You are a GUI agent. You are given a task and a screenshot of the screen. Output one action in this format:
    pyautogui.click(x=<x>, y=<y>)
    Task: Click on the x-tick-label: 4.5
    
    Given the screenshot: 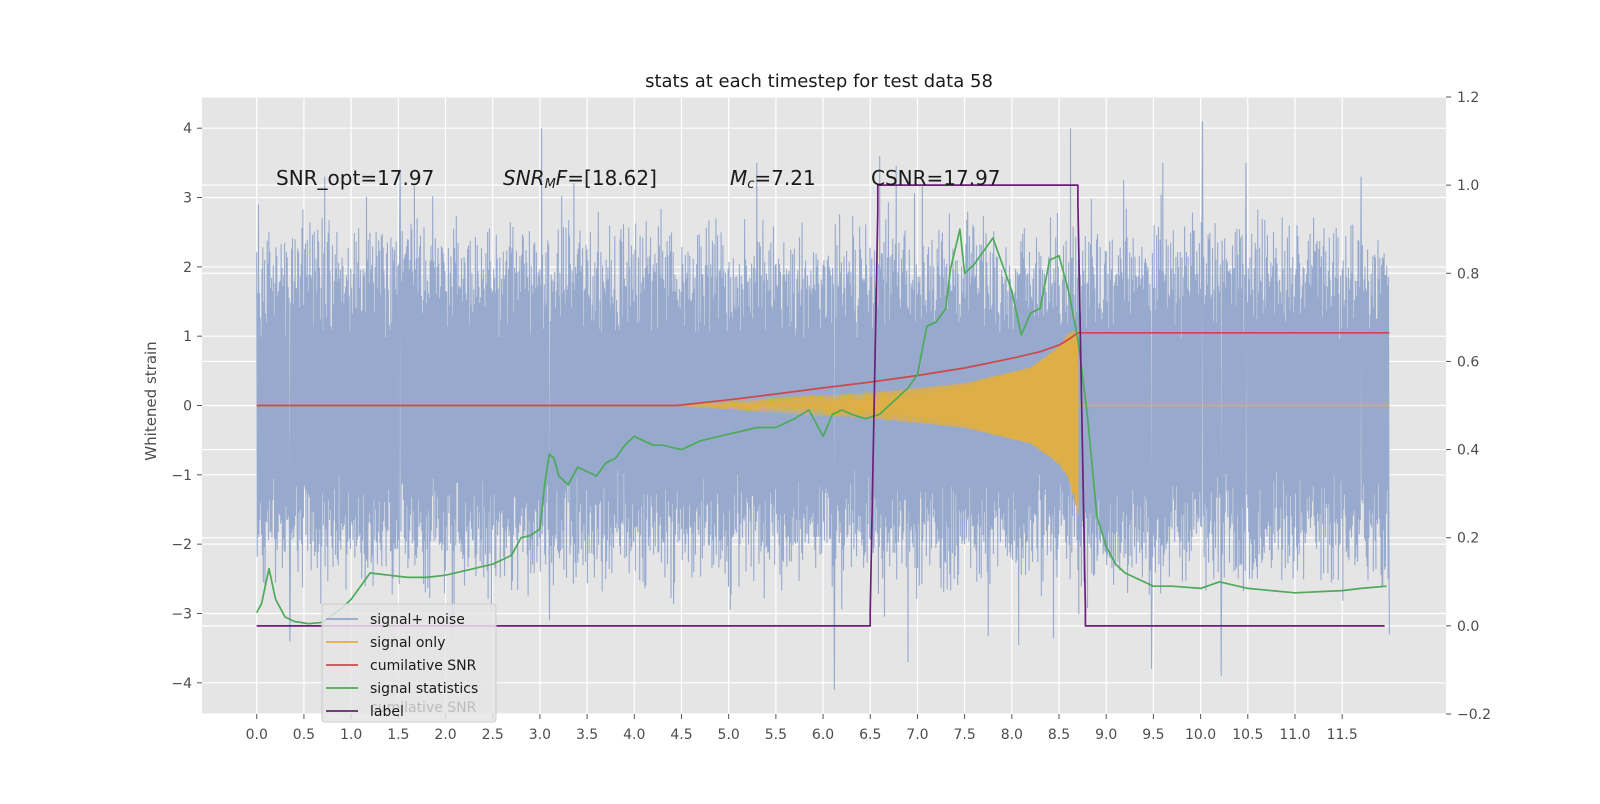 What is the action you would take?
    pyautogui.click(x=681, y=735)
    